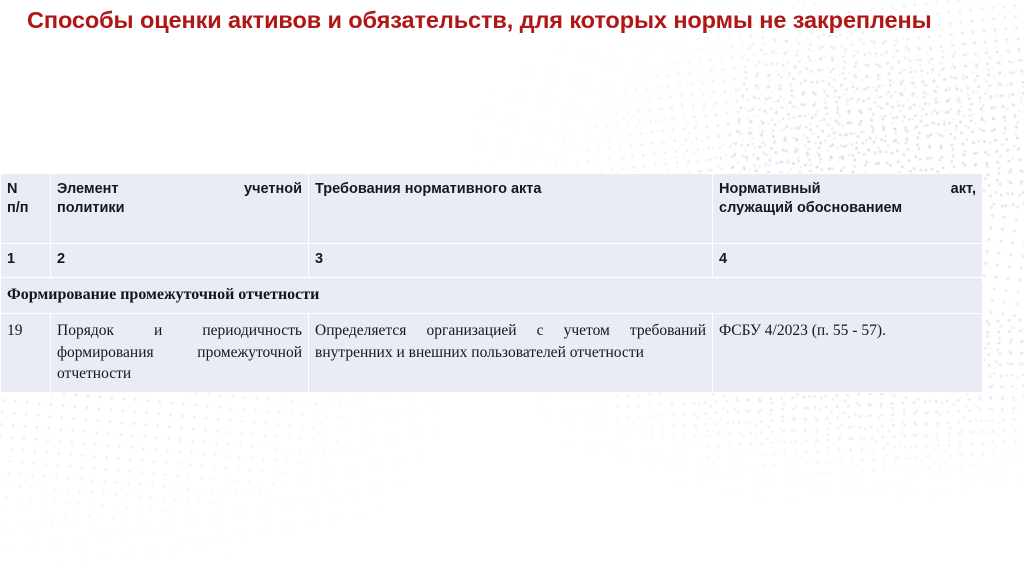  I want to click on cell-normative-act: ФСБУ 4/2023 (п. 55 - 57)., so click(847, 353).